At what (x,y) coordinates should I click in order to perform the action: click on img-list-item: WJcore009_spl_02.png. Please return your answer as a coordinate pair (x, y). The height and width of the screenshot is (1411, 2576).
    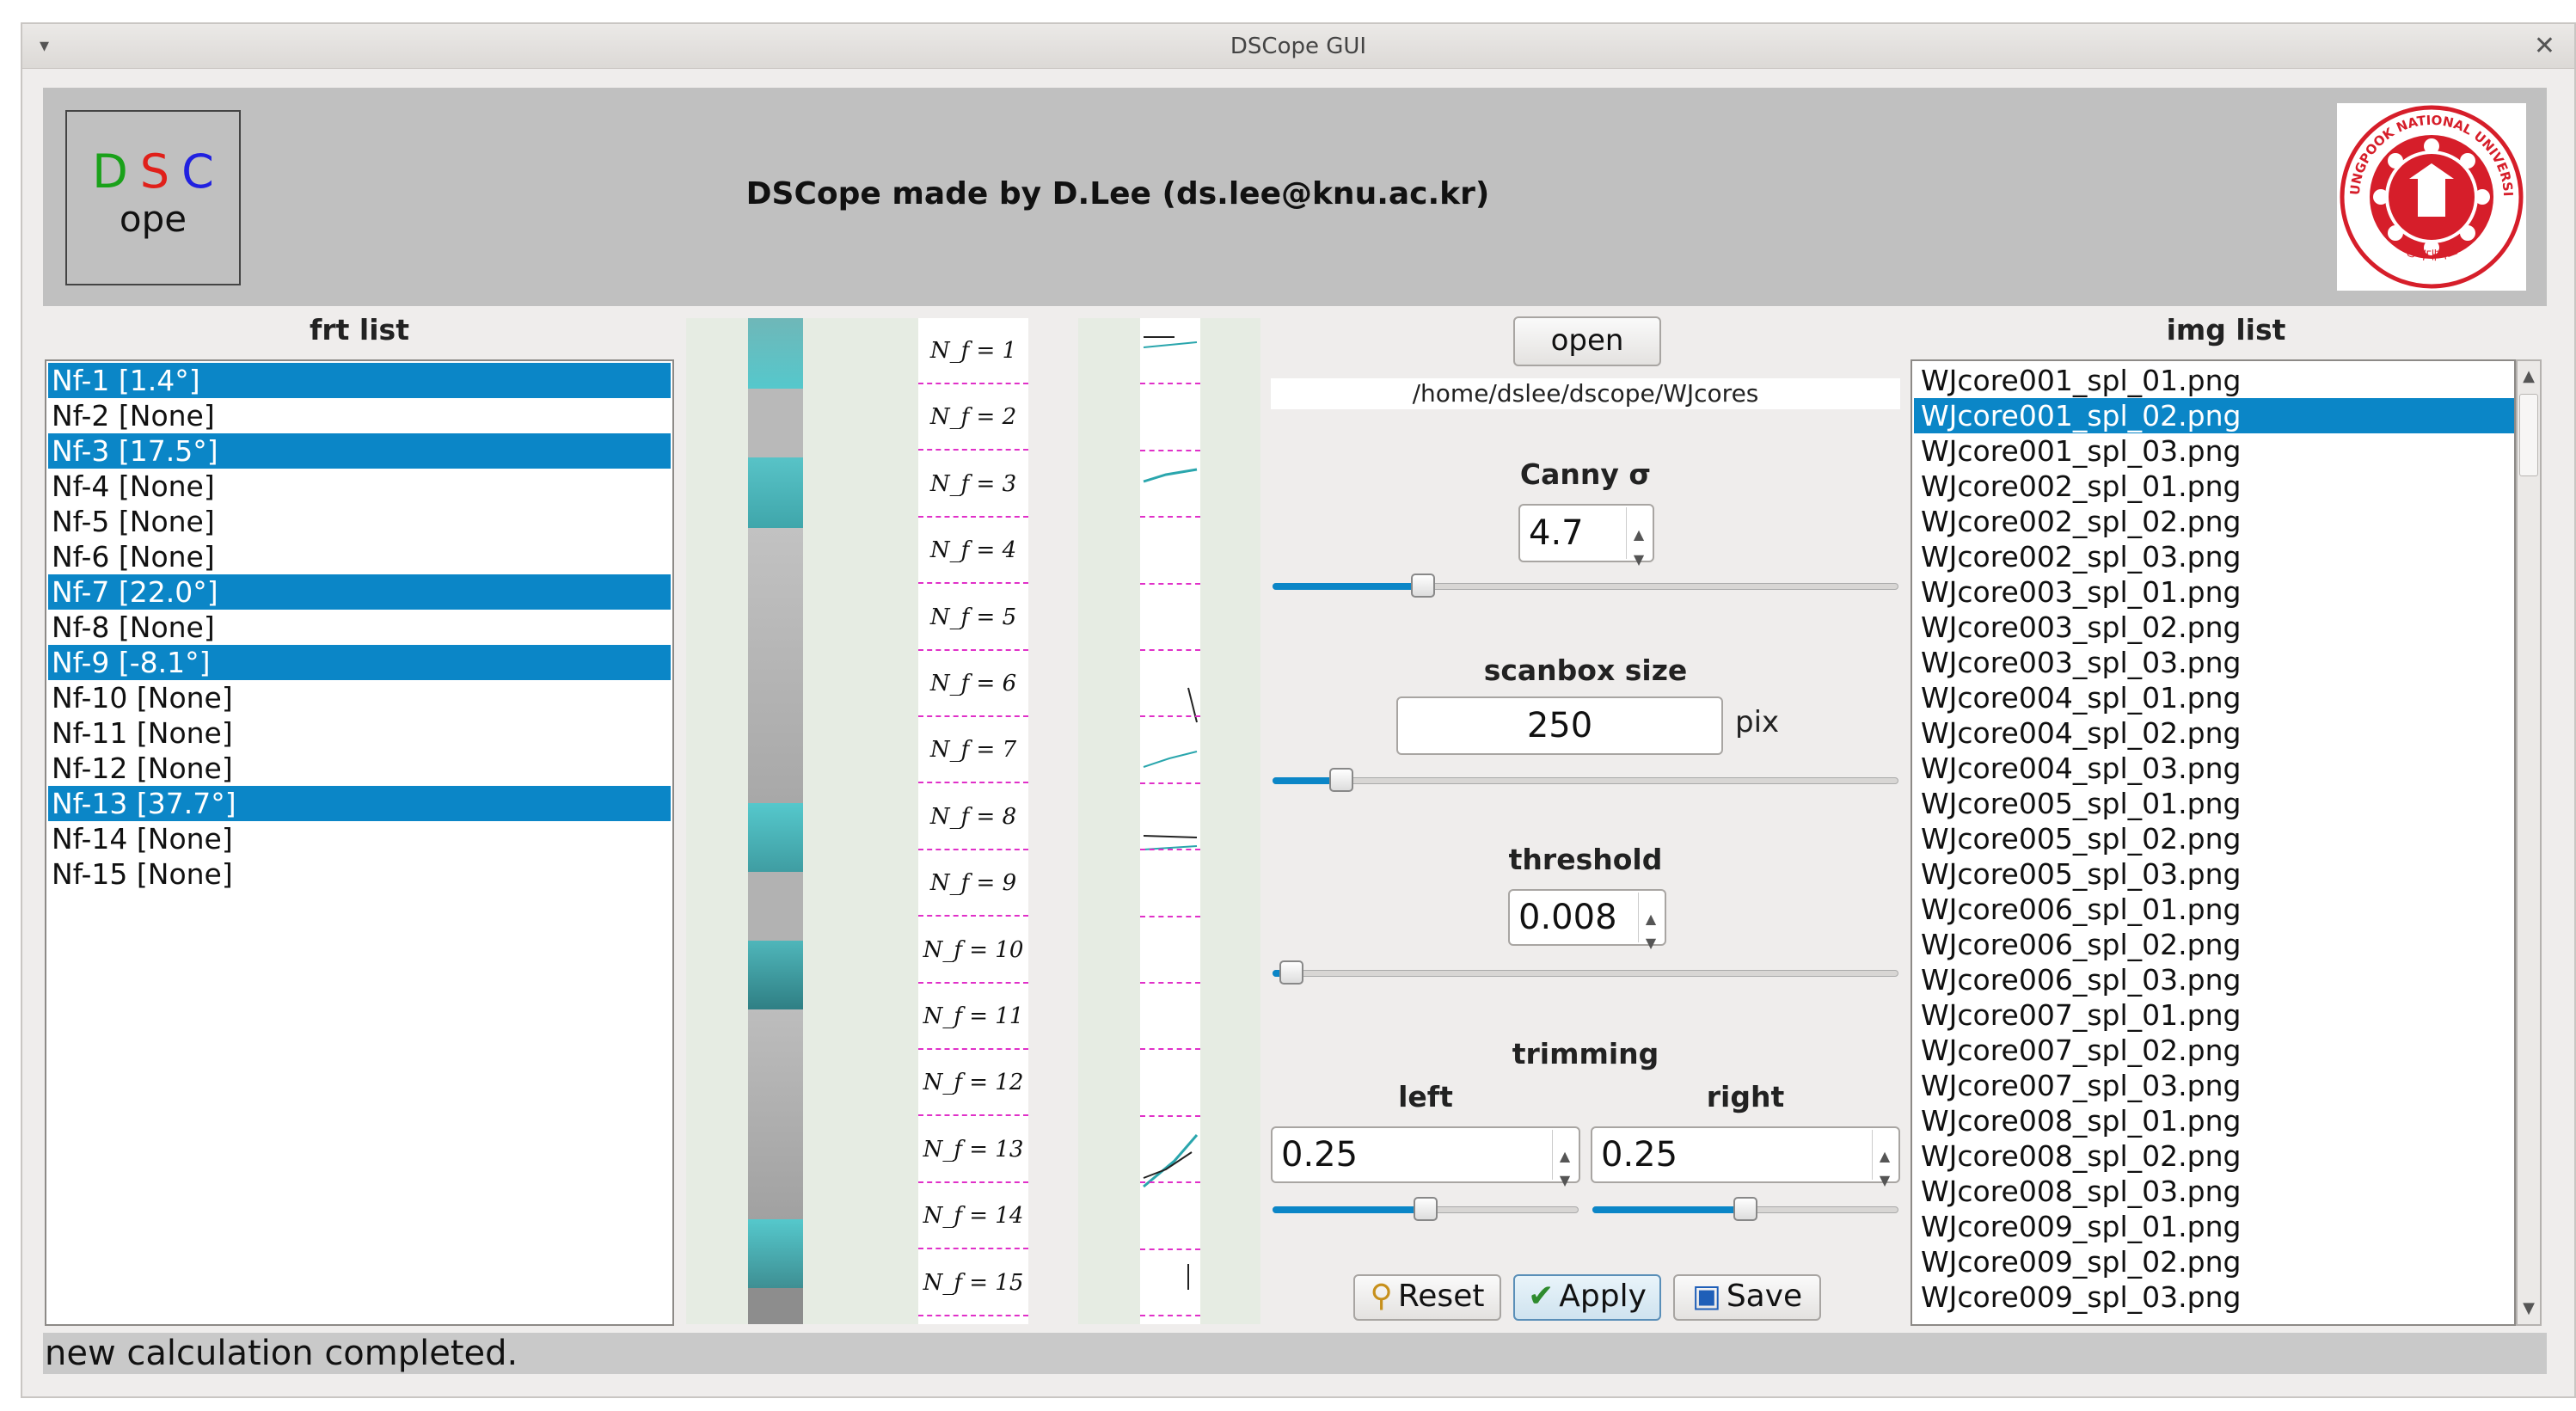
    Looking at the image, I should click on (2081, 1262).